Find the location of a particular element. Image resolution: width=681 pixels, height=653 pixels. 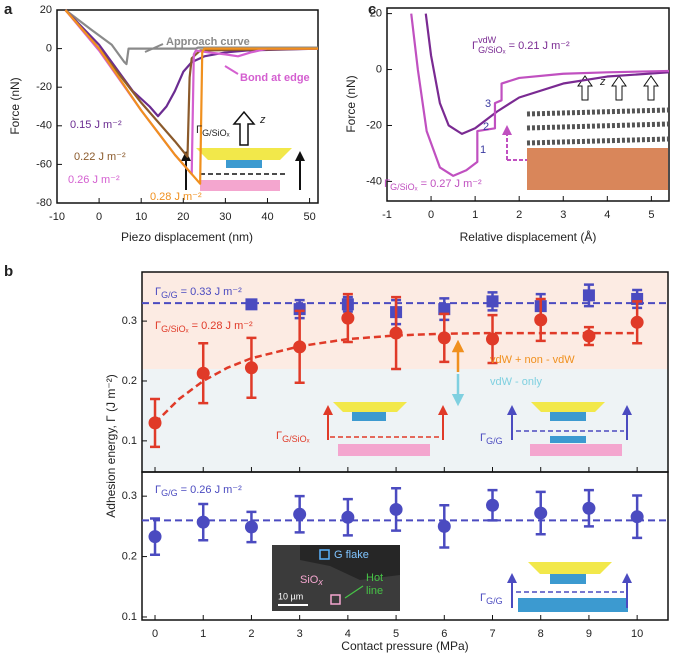

y-tick-label: -60 is located at coordinates (44, 164).